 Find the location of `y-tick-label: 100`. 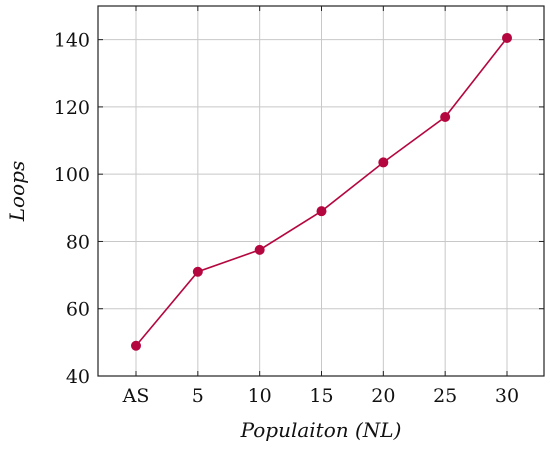

y-tick-label: 100 is located at coordinates (72, 175).